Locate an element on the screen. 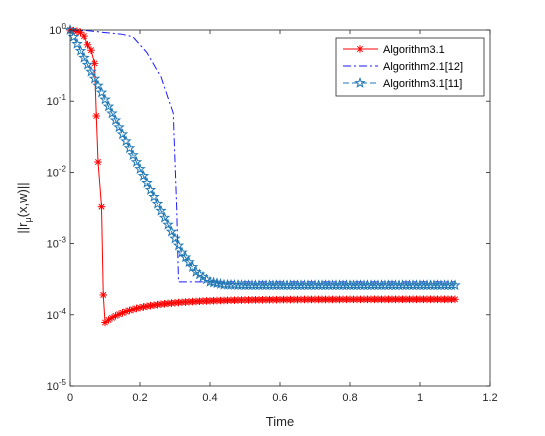 The width and height of the screenshot is (545, 436). y-tick-label: 10⁻² is located at coordinates (57, 171).